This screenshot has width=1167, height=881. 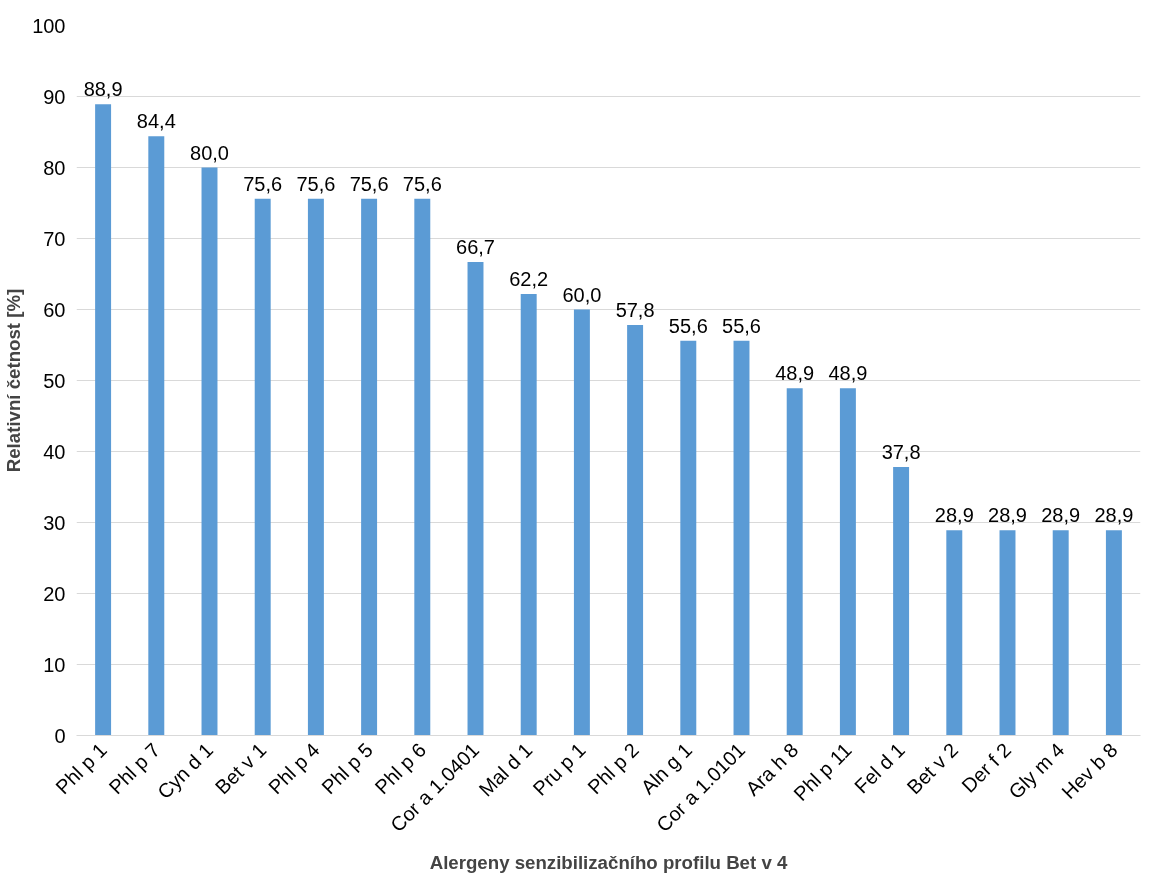 I want to click on data-label: 60,0, so click(x=582, y=294).